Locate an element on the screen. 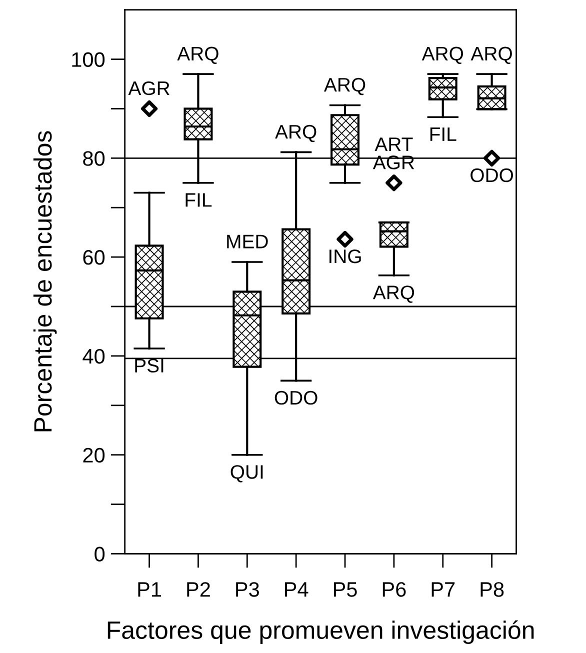 This screenshot has height=653, width=586. x-tick-label: P8 is located at coordinates (492, 589).